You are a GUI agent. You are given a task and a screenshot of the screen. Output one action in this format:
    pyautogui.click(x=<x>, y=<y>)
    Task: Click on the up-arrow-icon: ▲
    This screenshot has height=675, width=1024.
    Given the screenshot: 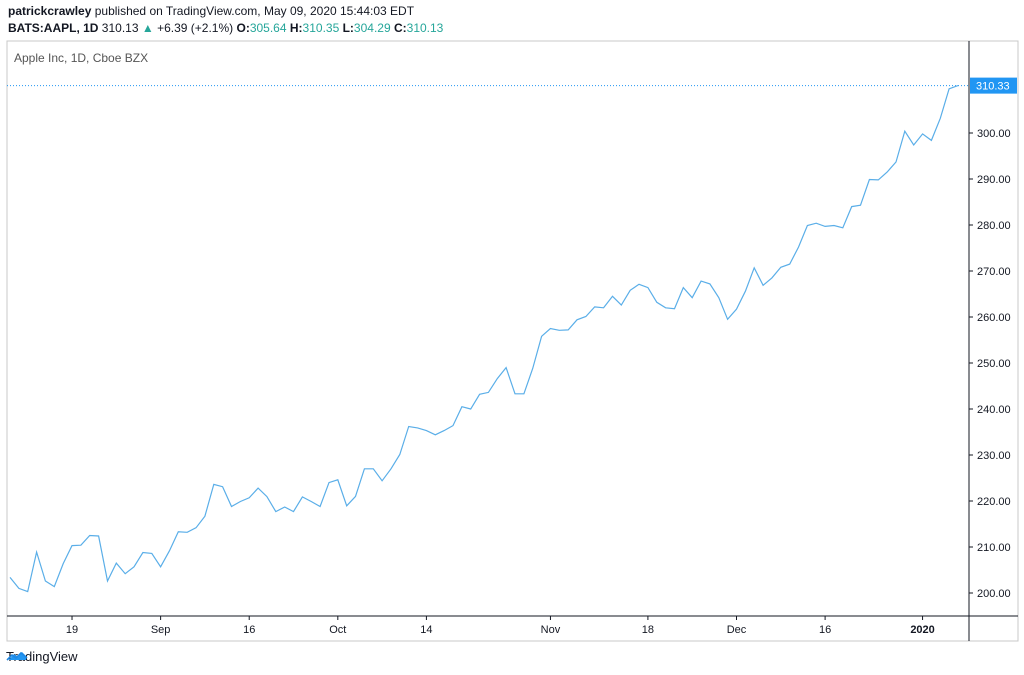 What is the action you would take?
    pyautogui.click(x=147, y=28)
    